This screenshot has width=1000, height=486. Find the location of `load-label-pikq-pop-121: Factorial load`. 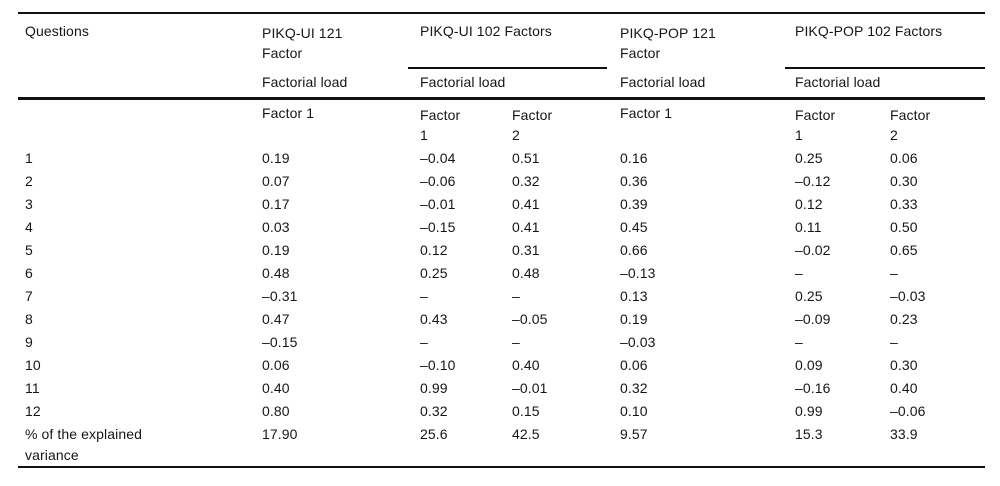

load-label-pikq-pop-121: Factorial load is located at coordinates (696, 84).